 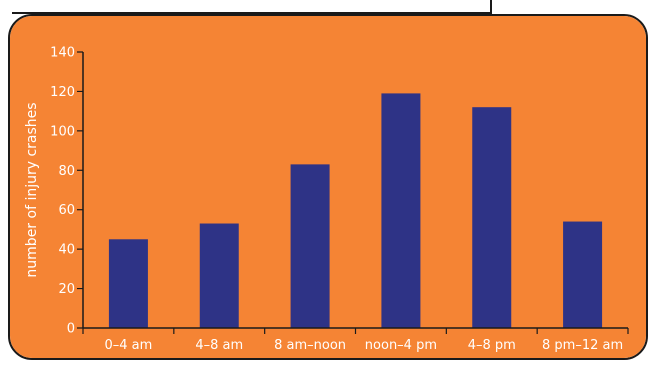 I want to click on y-tick-label: 0, so click(x=71, y=329).